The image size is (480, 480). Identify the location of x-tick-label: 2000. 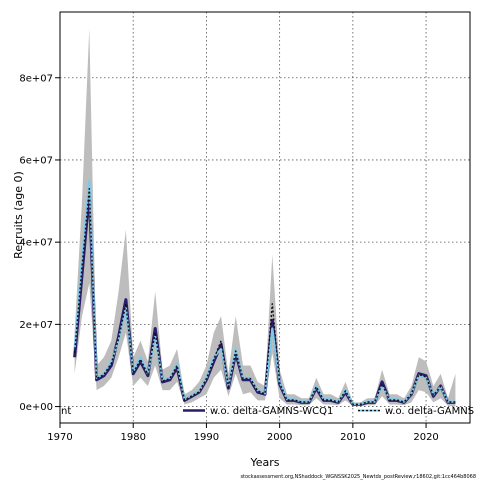
(279, 437).